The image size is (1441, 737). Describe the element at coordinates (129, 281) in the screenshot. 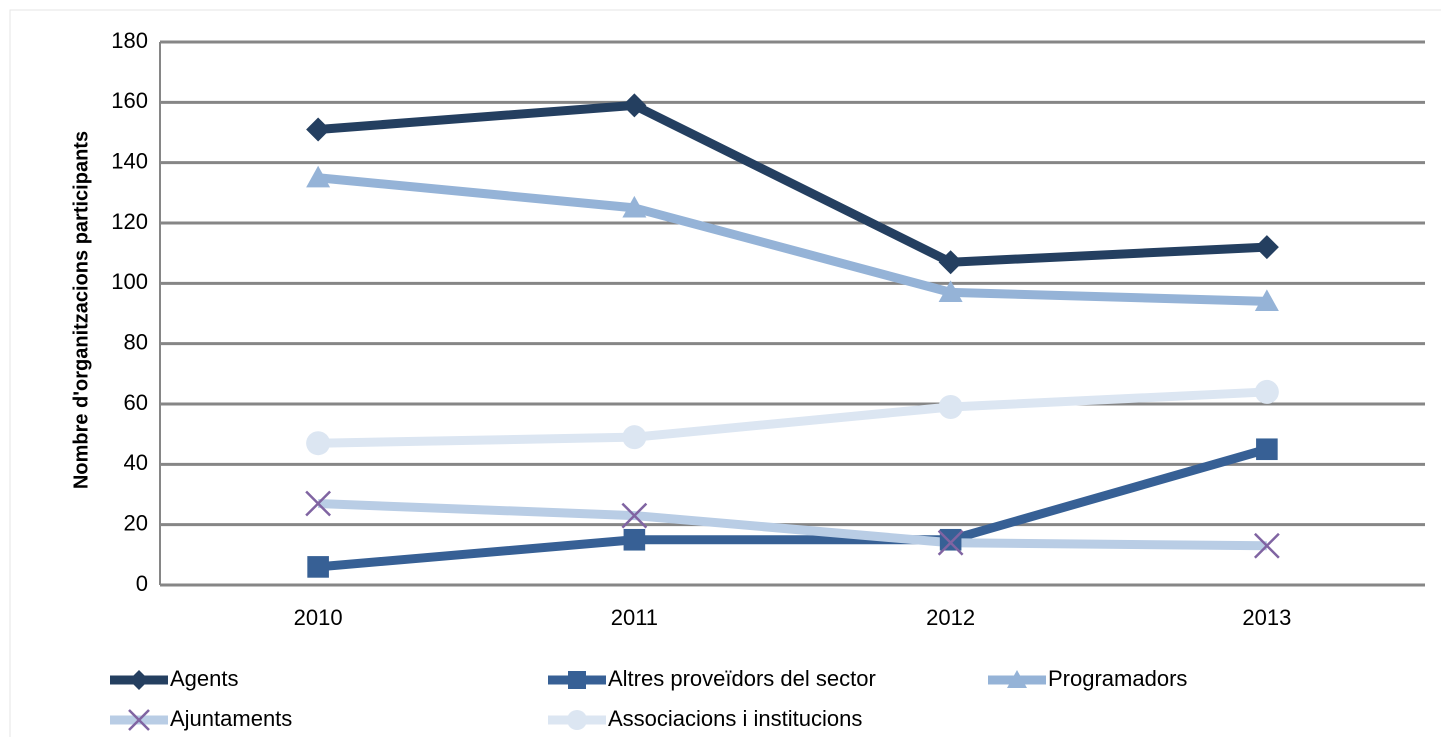

I see `y-tick-label: 100` at that location.